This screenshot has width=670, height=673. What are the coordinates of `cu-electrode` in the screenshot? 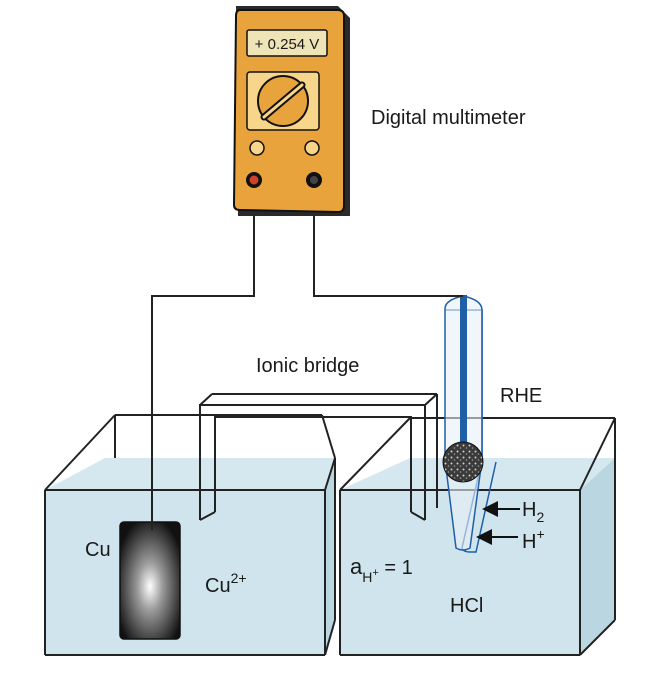 It's located at (150, 580).